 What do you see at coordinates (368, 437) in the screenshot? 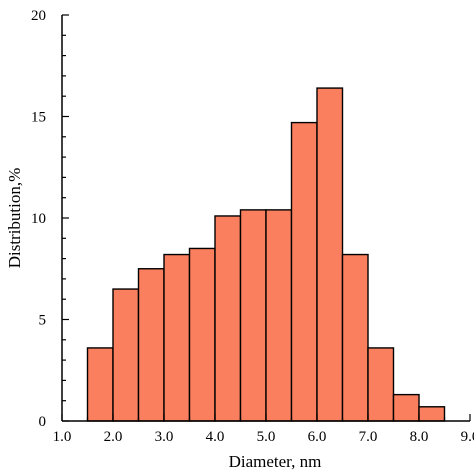
I see `x-tick-label: 7.0` at bounding box center [368, 437].